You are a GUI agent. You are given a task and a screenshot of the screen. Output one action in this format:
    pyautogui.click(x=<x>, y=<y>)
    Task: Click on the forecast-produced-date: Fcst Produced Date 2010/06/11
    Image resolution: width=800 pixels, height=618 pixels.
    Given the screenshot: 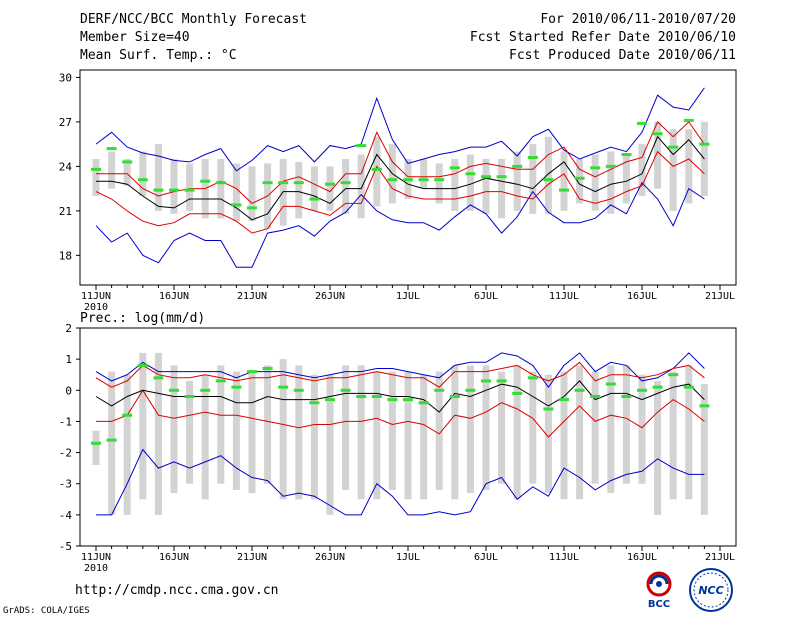 What is the action you would take?
    pyautogui.click(x=622, y=55)
    